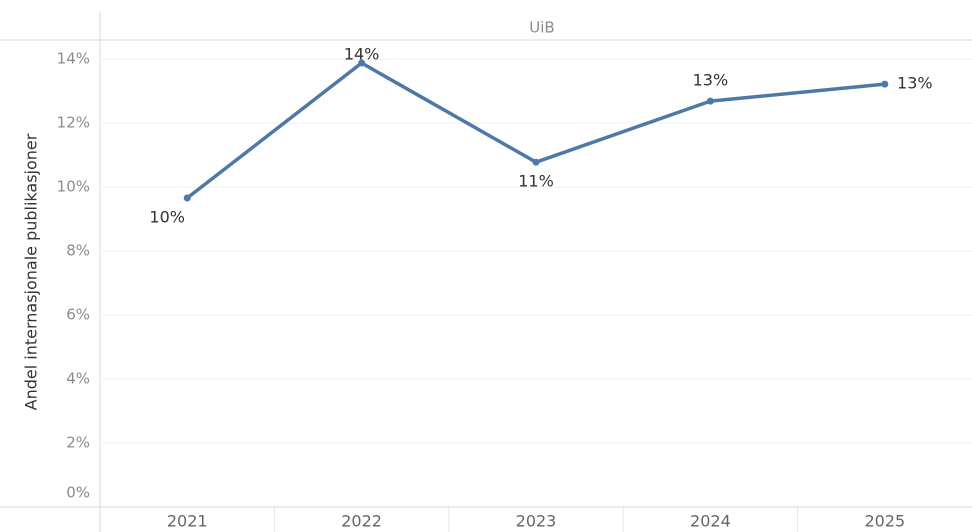 The width and height of the screenshot is (972, 532). Describe the element at coordinates (78, 315) in the screenshot. I see `y-tick-label: 6%` at that location.